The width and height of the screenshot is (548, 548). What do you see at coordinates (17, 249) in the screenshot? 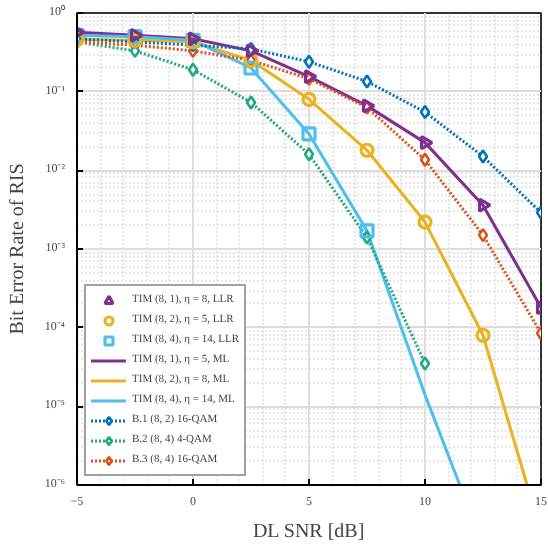
I see `y-axis-title: Bit Error Rate of RIS` at bounding box center [17, 249].